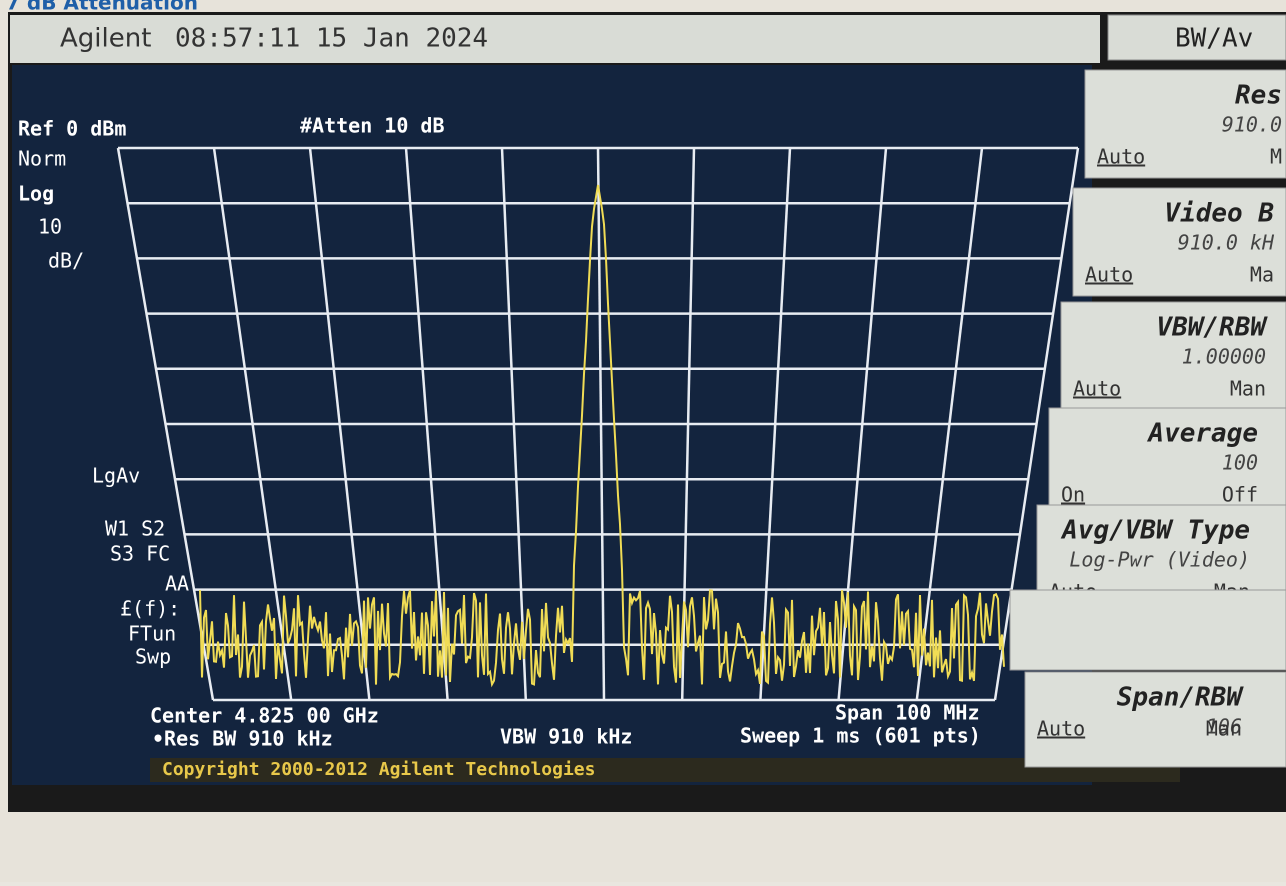 The width and height of the screenshot is (1286, 886). I want to click on softkey-right: Off, so click(1240, 495).